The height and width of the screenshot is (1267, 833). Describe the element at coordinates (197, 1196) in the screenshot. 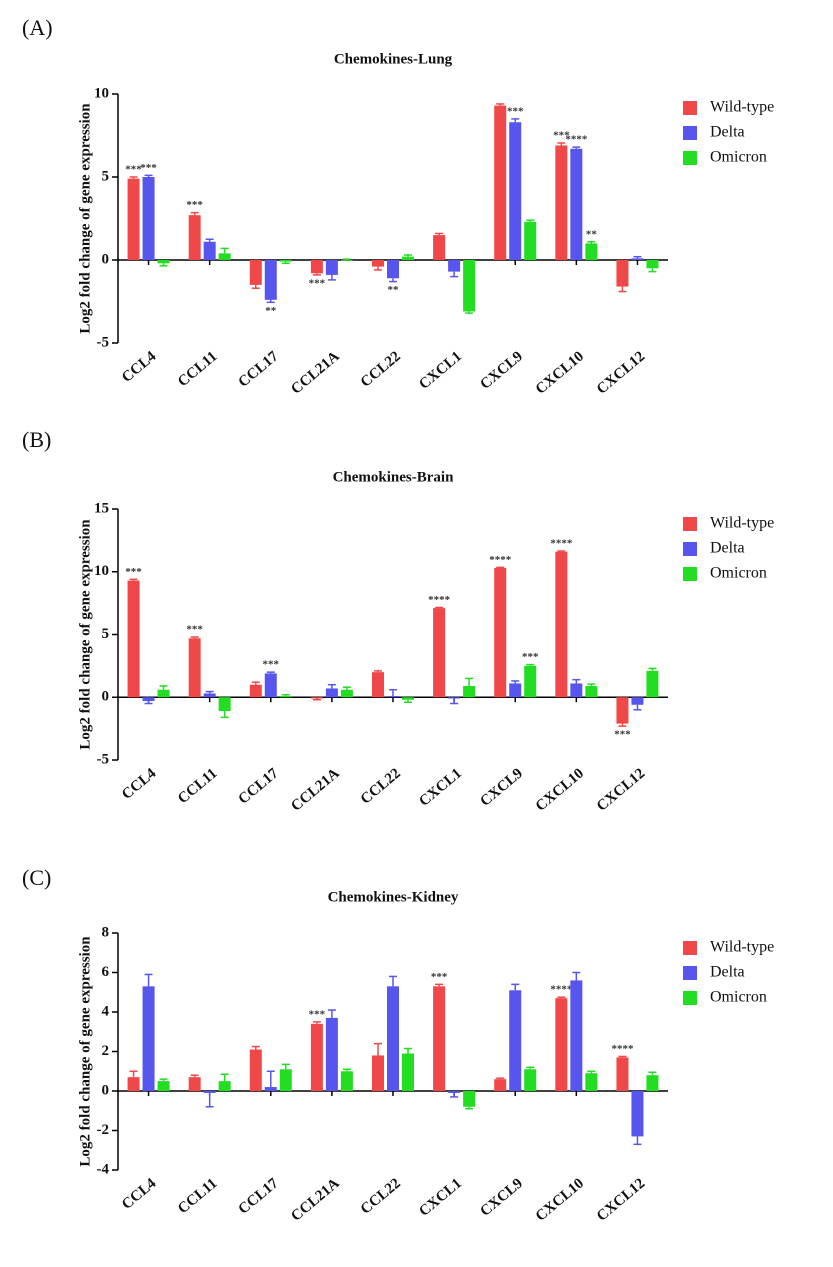

I see `x-tick-label: CCL11` at that location.